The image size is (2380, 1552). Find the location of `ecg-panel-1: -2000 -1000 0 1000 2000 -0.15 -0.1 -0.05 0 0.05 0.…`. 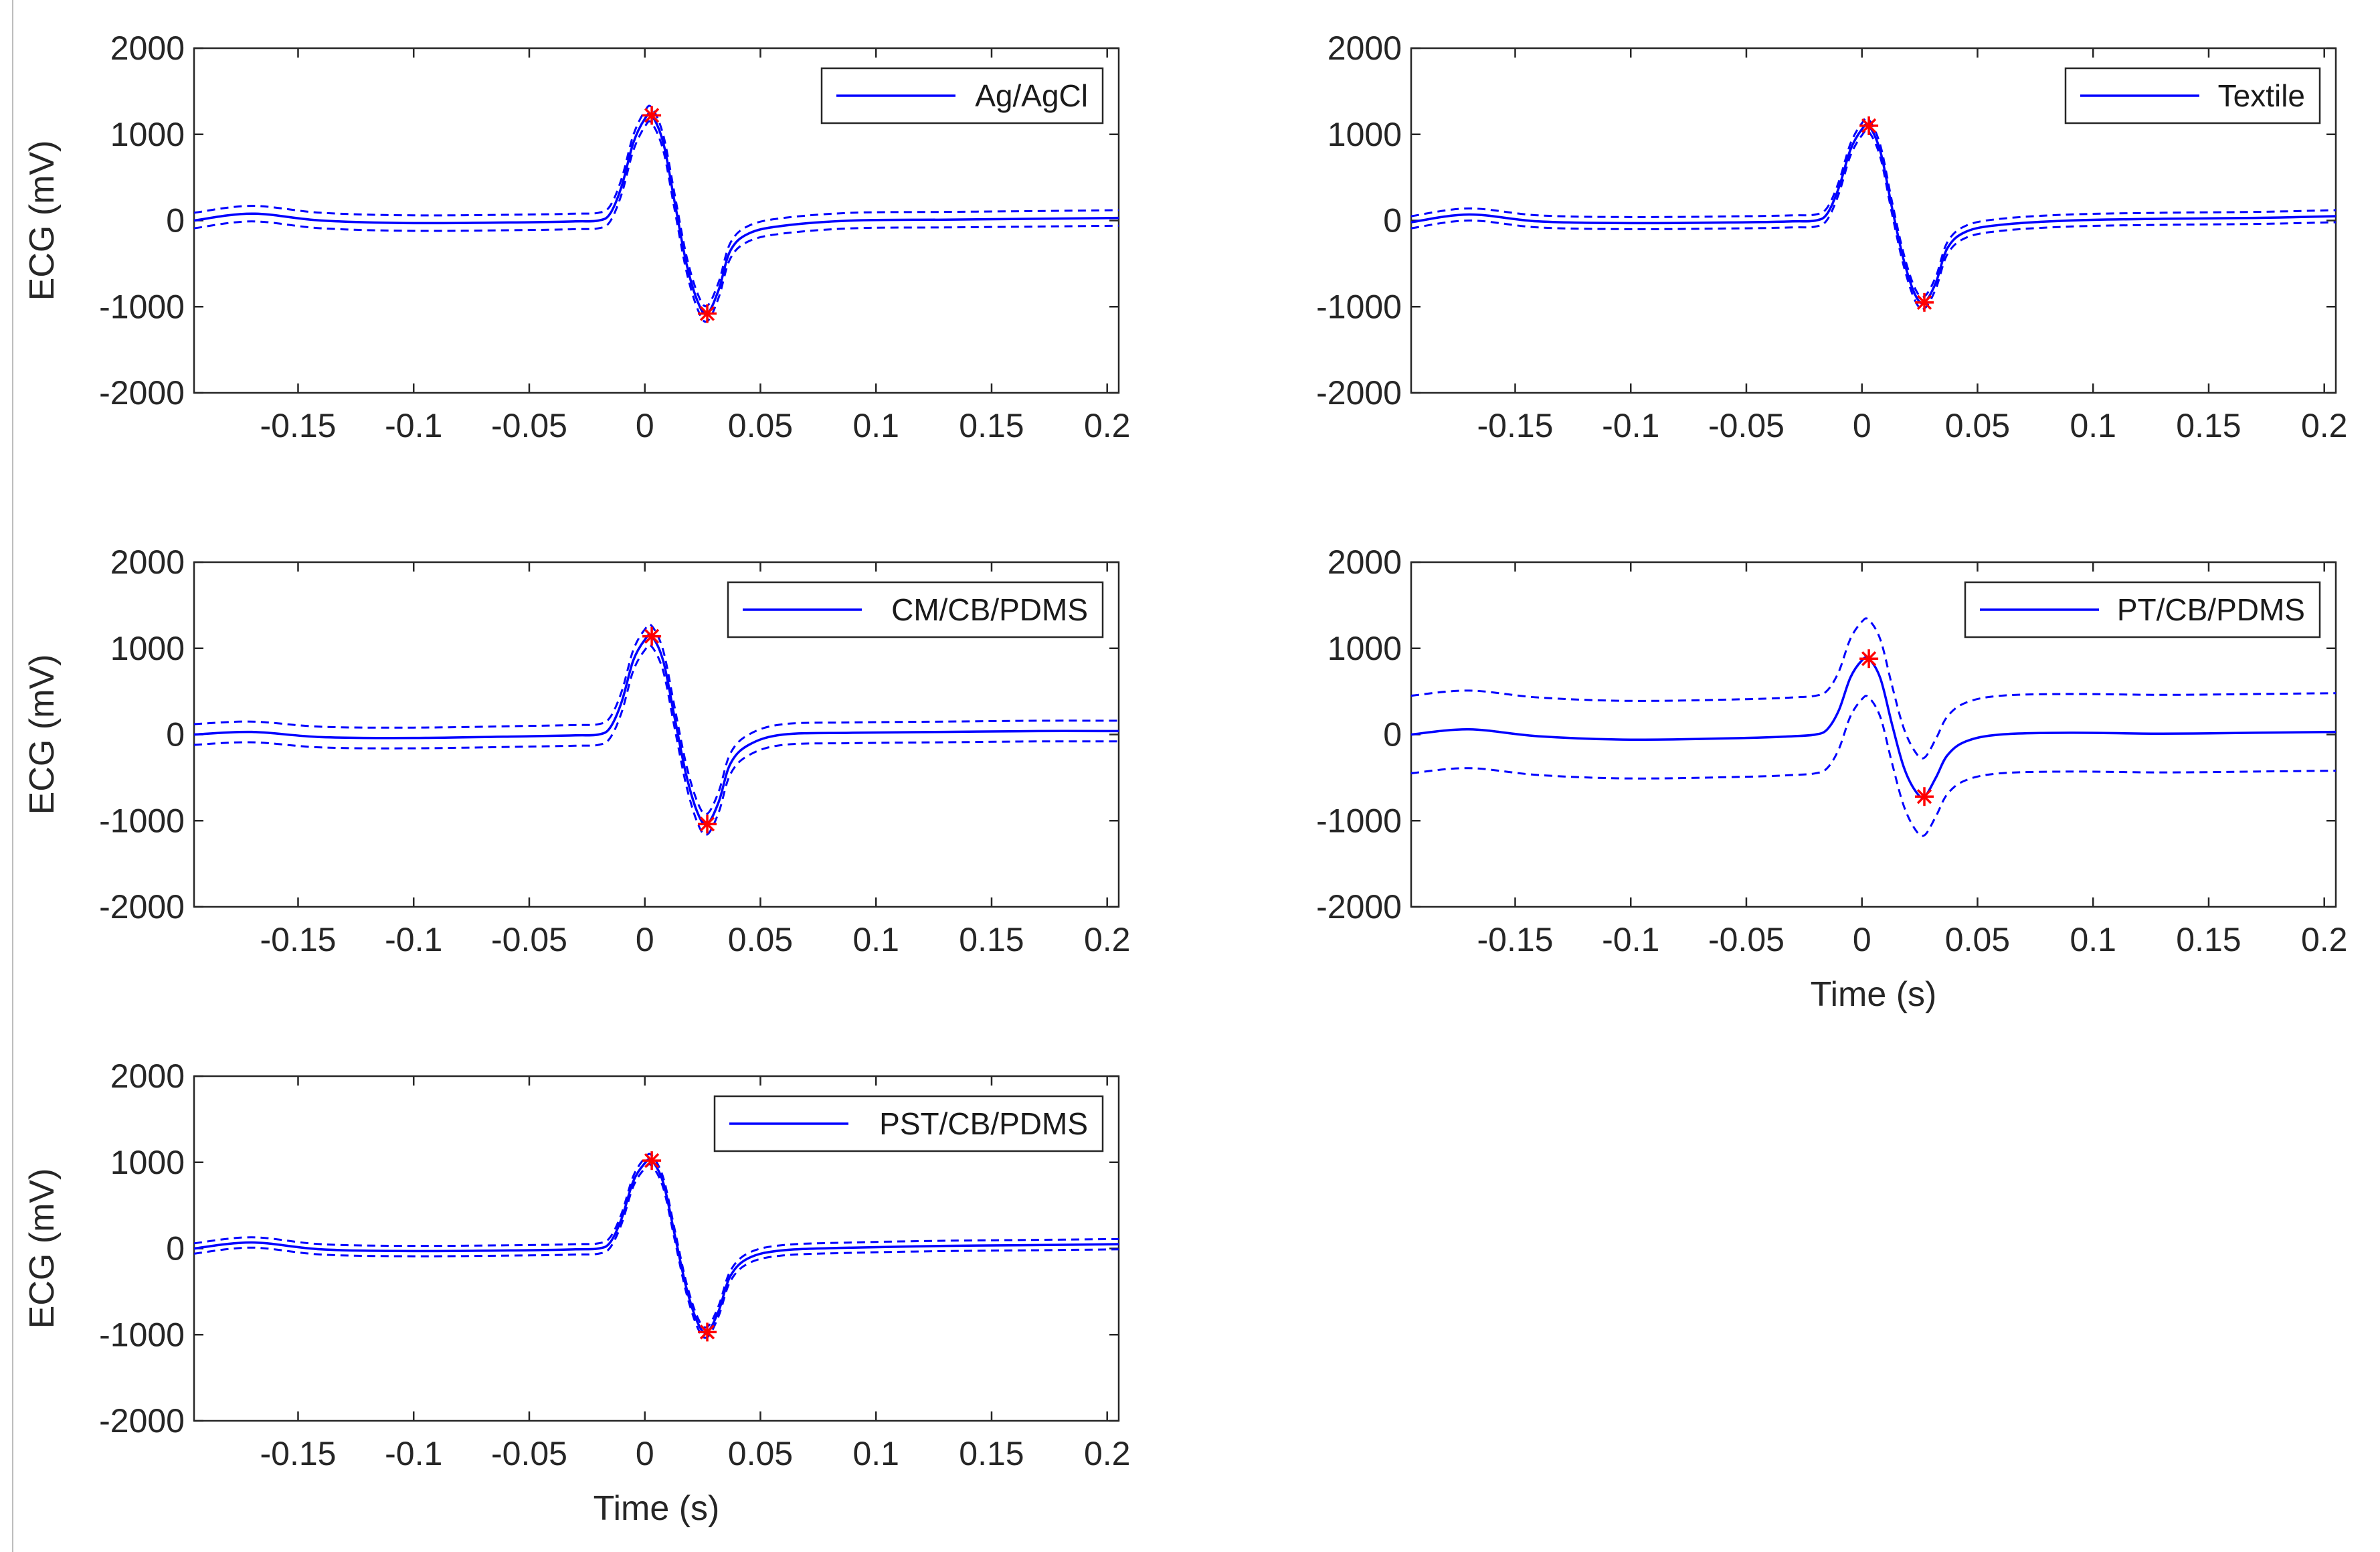

ecg-panel-1: -2000 -1000 0 1000 2000 -0.15 -0.1 -0.05 0 0.05 0.… is located at coordinates (576, 236).